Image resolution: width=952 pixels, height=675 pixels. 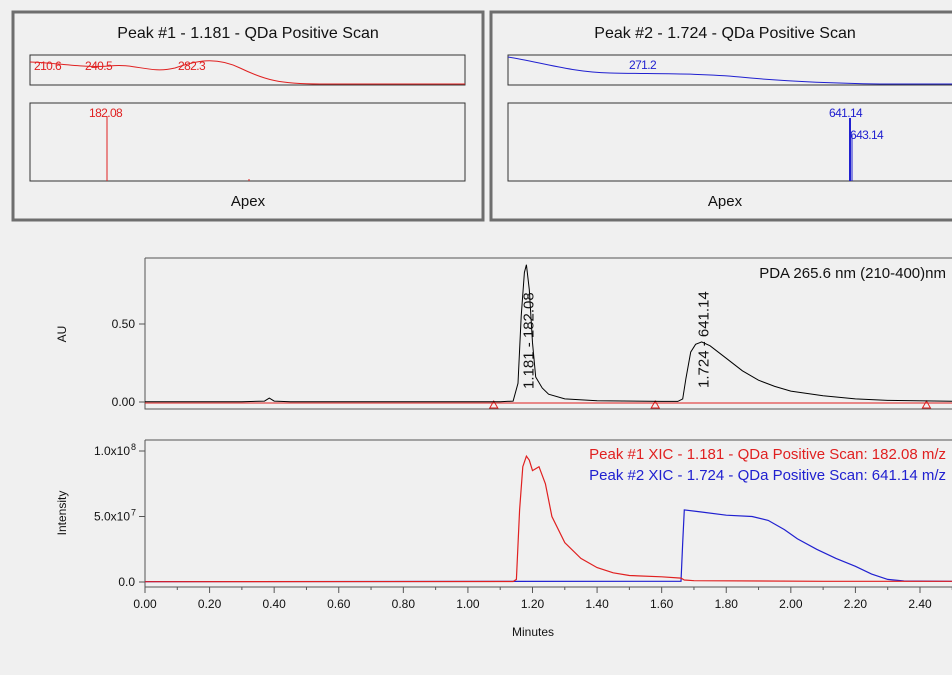 What do you see at coordinates (729, 142) in the screenshot?
I see `peak2-ms-spectrum-box` at bounding box center [729, 142].